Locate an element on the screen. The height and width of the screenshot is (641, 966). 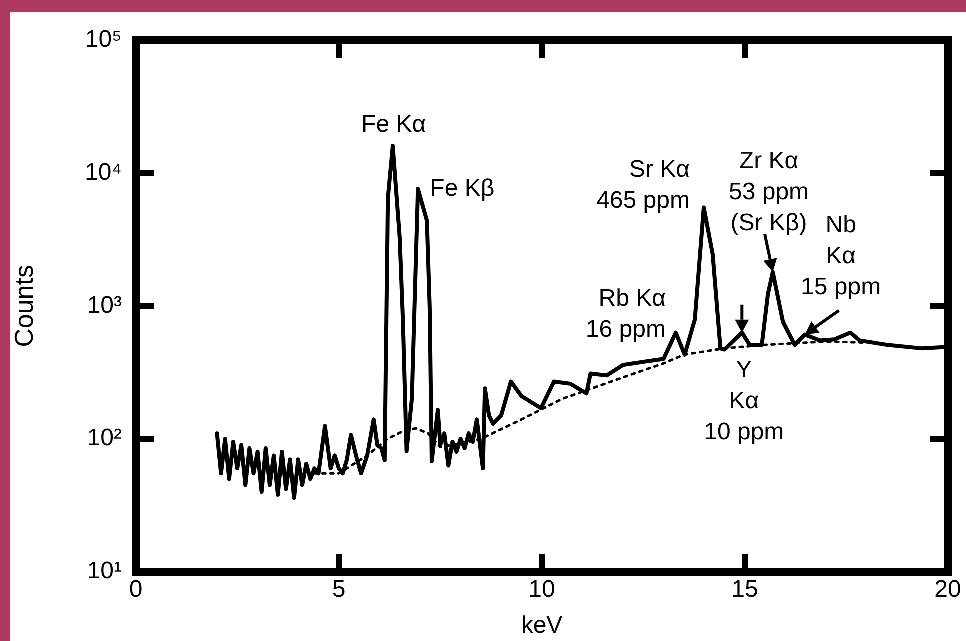
x-tick-label: 20 is located at coordinates (948, 590).